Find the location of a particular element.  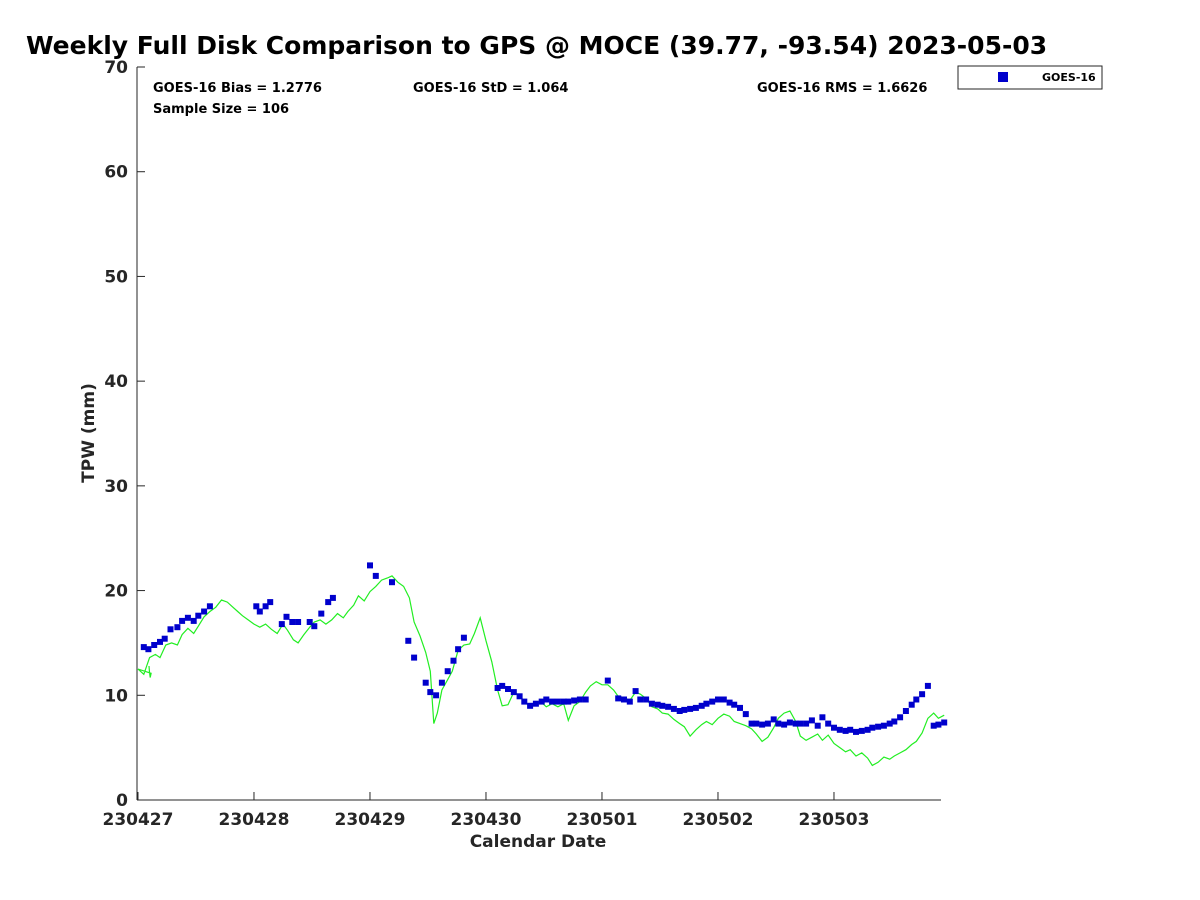

y-axis-label: TPW (mm) is located at coordinates (89, 433).